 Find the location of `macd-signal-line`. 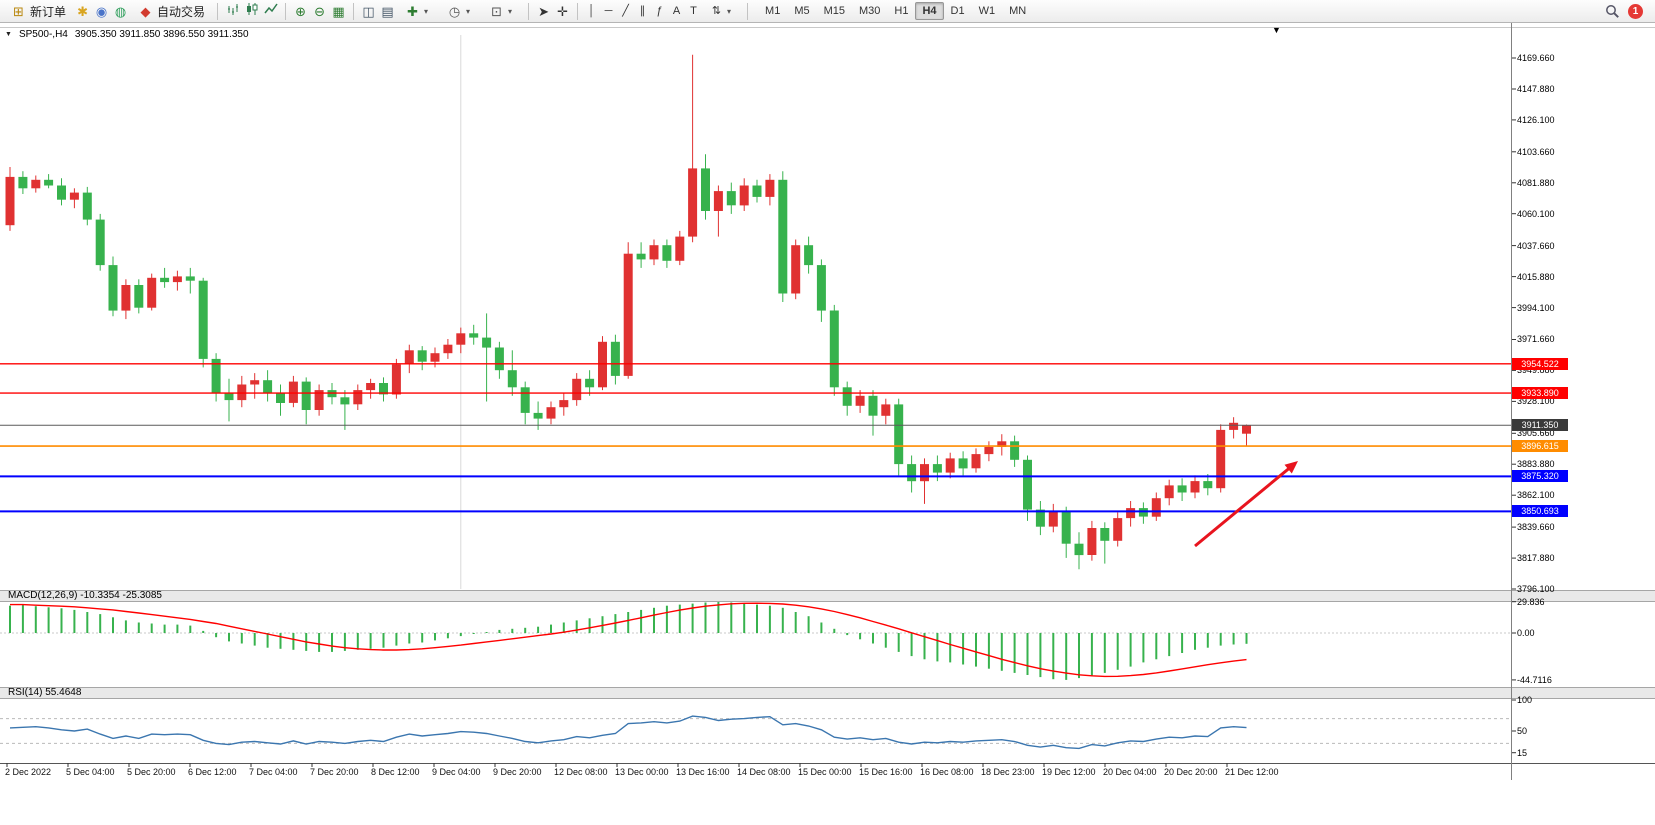

macd-signal-line is located at coordinates (628, 640).